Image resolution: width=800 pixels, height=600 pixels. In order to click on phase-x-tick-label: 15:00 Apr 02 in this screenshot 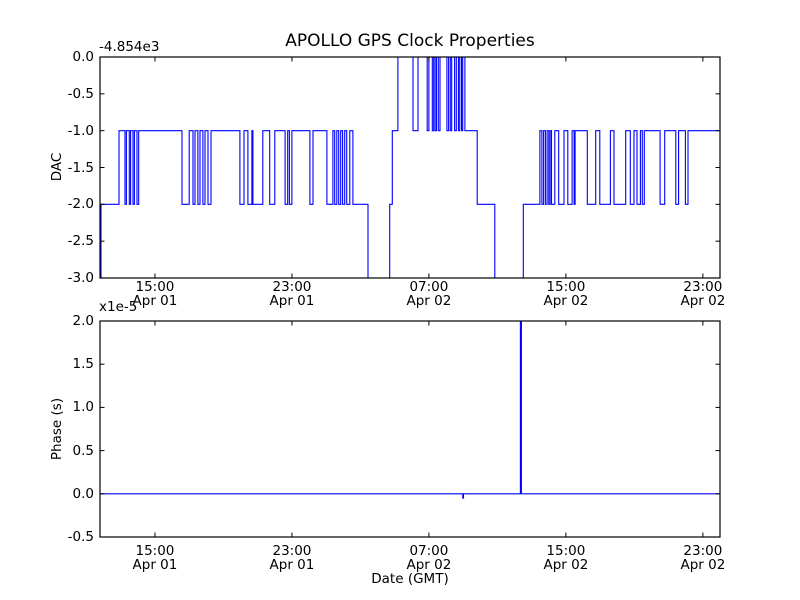, I will do `click(566, 558)`.